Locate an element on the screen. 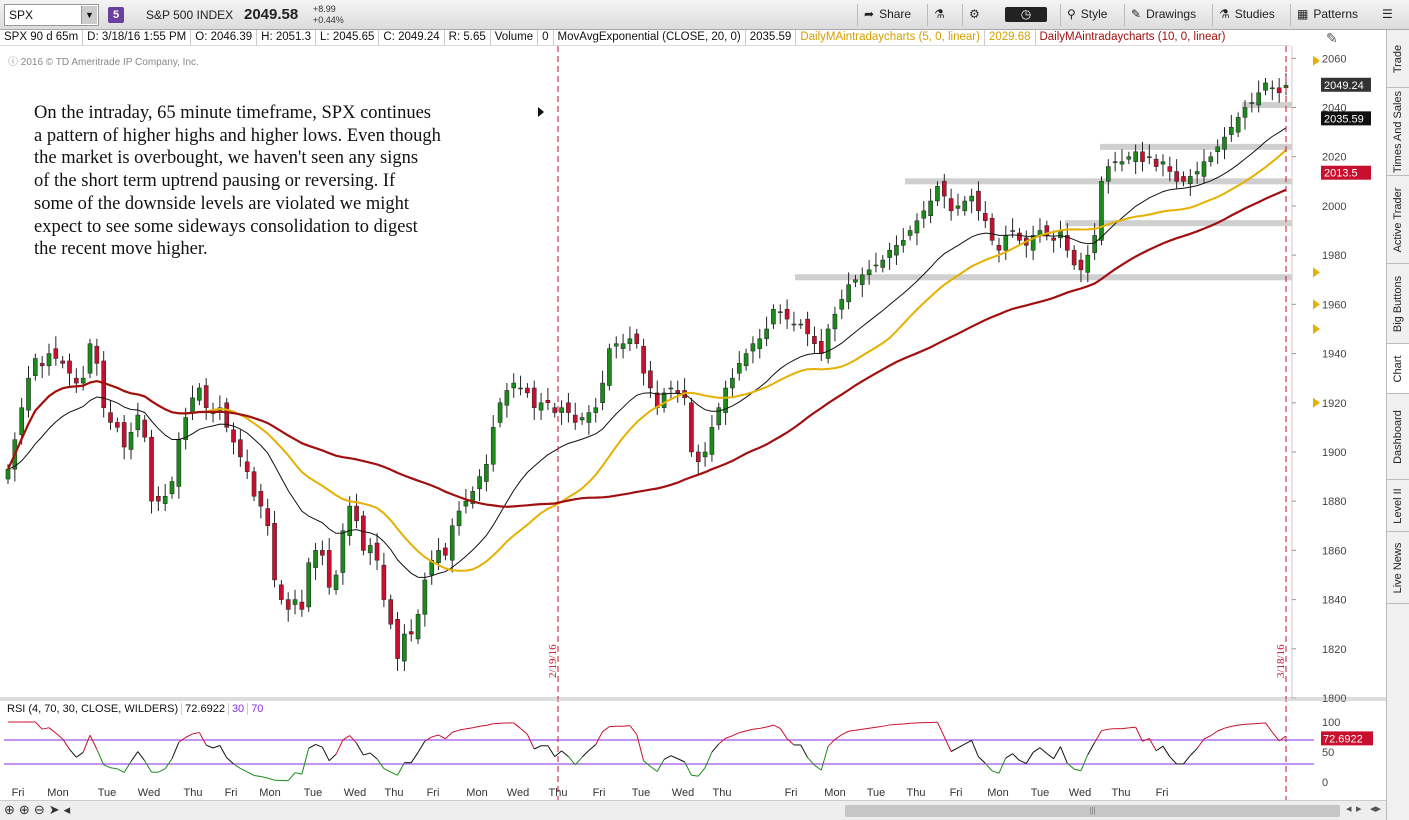 The image size is (1409, 820). sidebar-tab-live-news: Live News is located at coordinates (1398, 568).